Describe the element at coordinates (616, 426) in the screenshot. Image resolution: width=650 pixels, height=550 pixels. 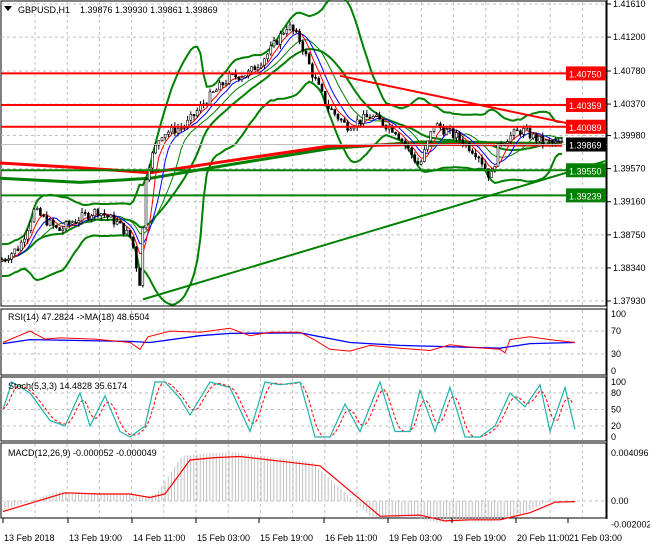
I see `stoch-tick-label: 20` at that location.